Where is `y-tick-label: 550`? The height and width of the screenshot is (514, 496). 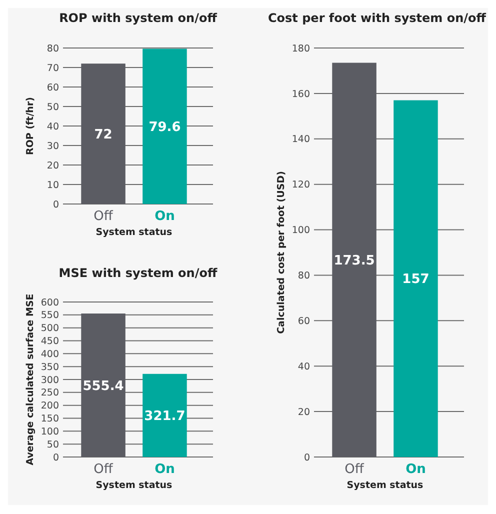 y-tick-label: 550 is located at coordinates (49, 316).